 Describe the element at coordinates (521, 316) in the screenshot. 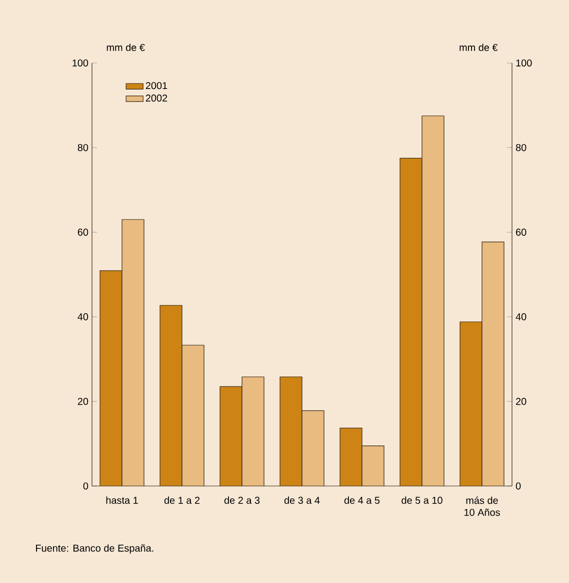

I see `y2-tick-label: 40` at that location.